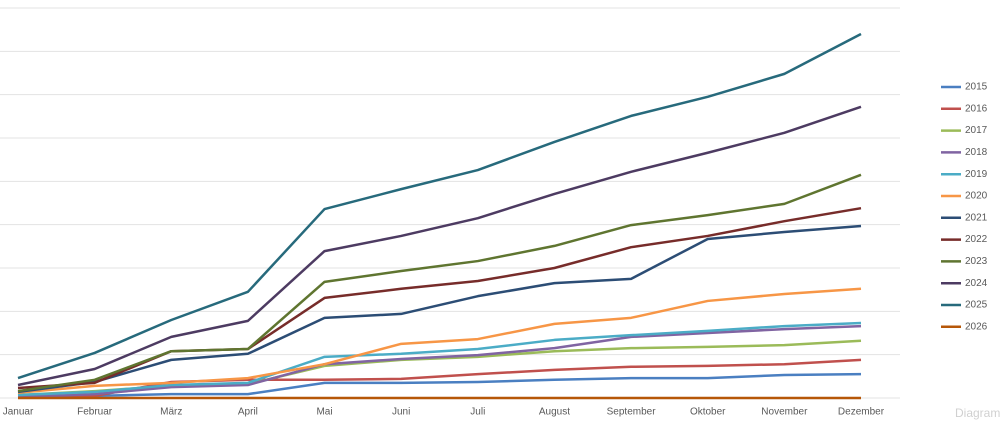 The image size is (1000, 427). I want to click on x-tick-label: Februar, so click(95, 412).